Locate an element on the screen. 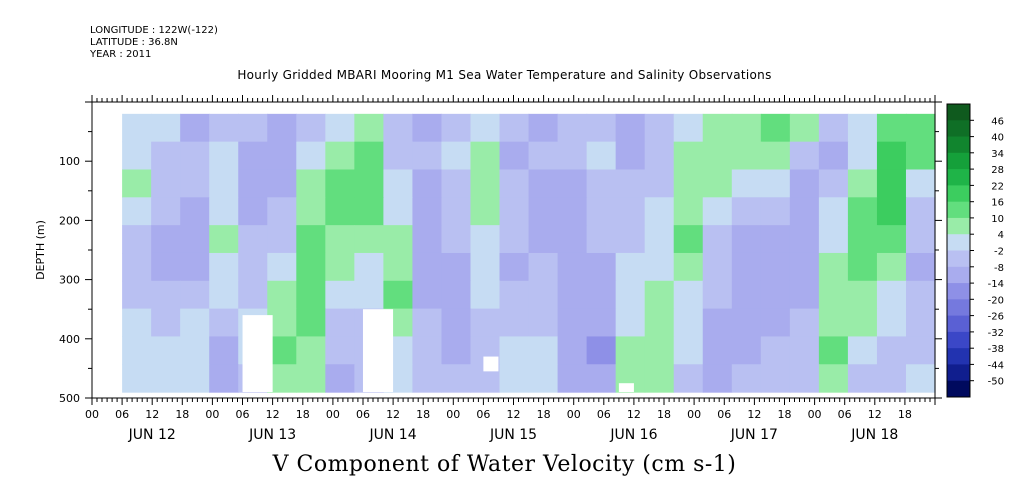 The height and width of the screenshot is (504, 1009). colorbar-label: -32 is located at coordinates (996, 333).